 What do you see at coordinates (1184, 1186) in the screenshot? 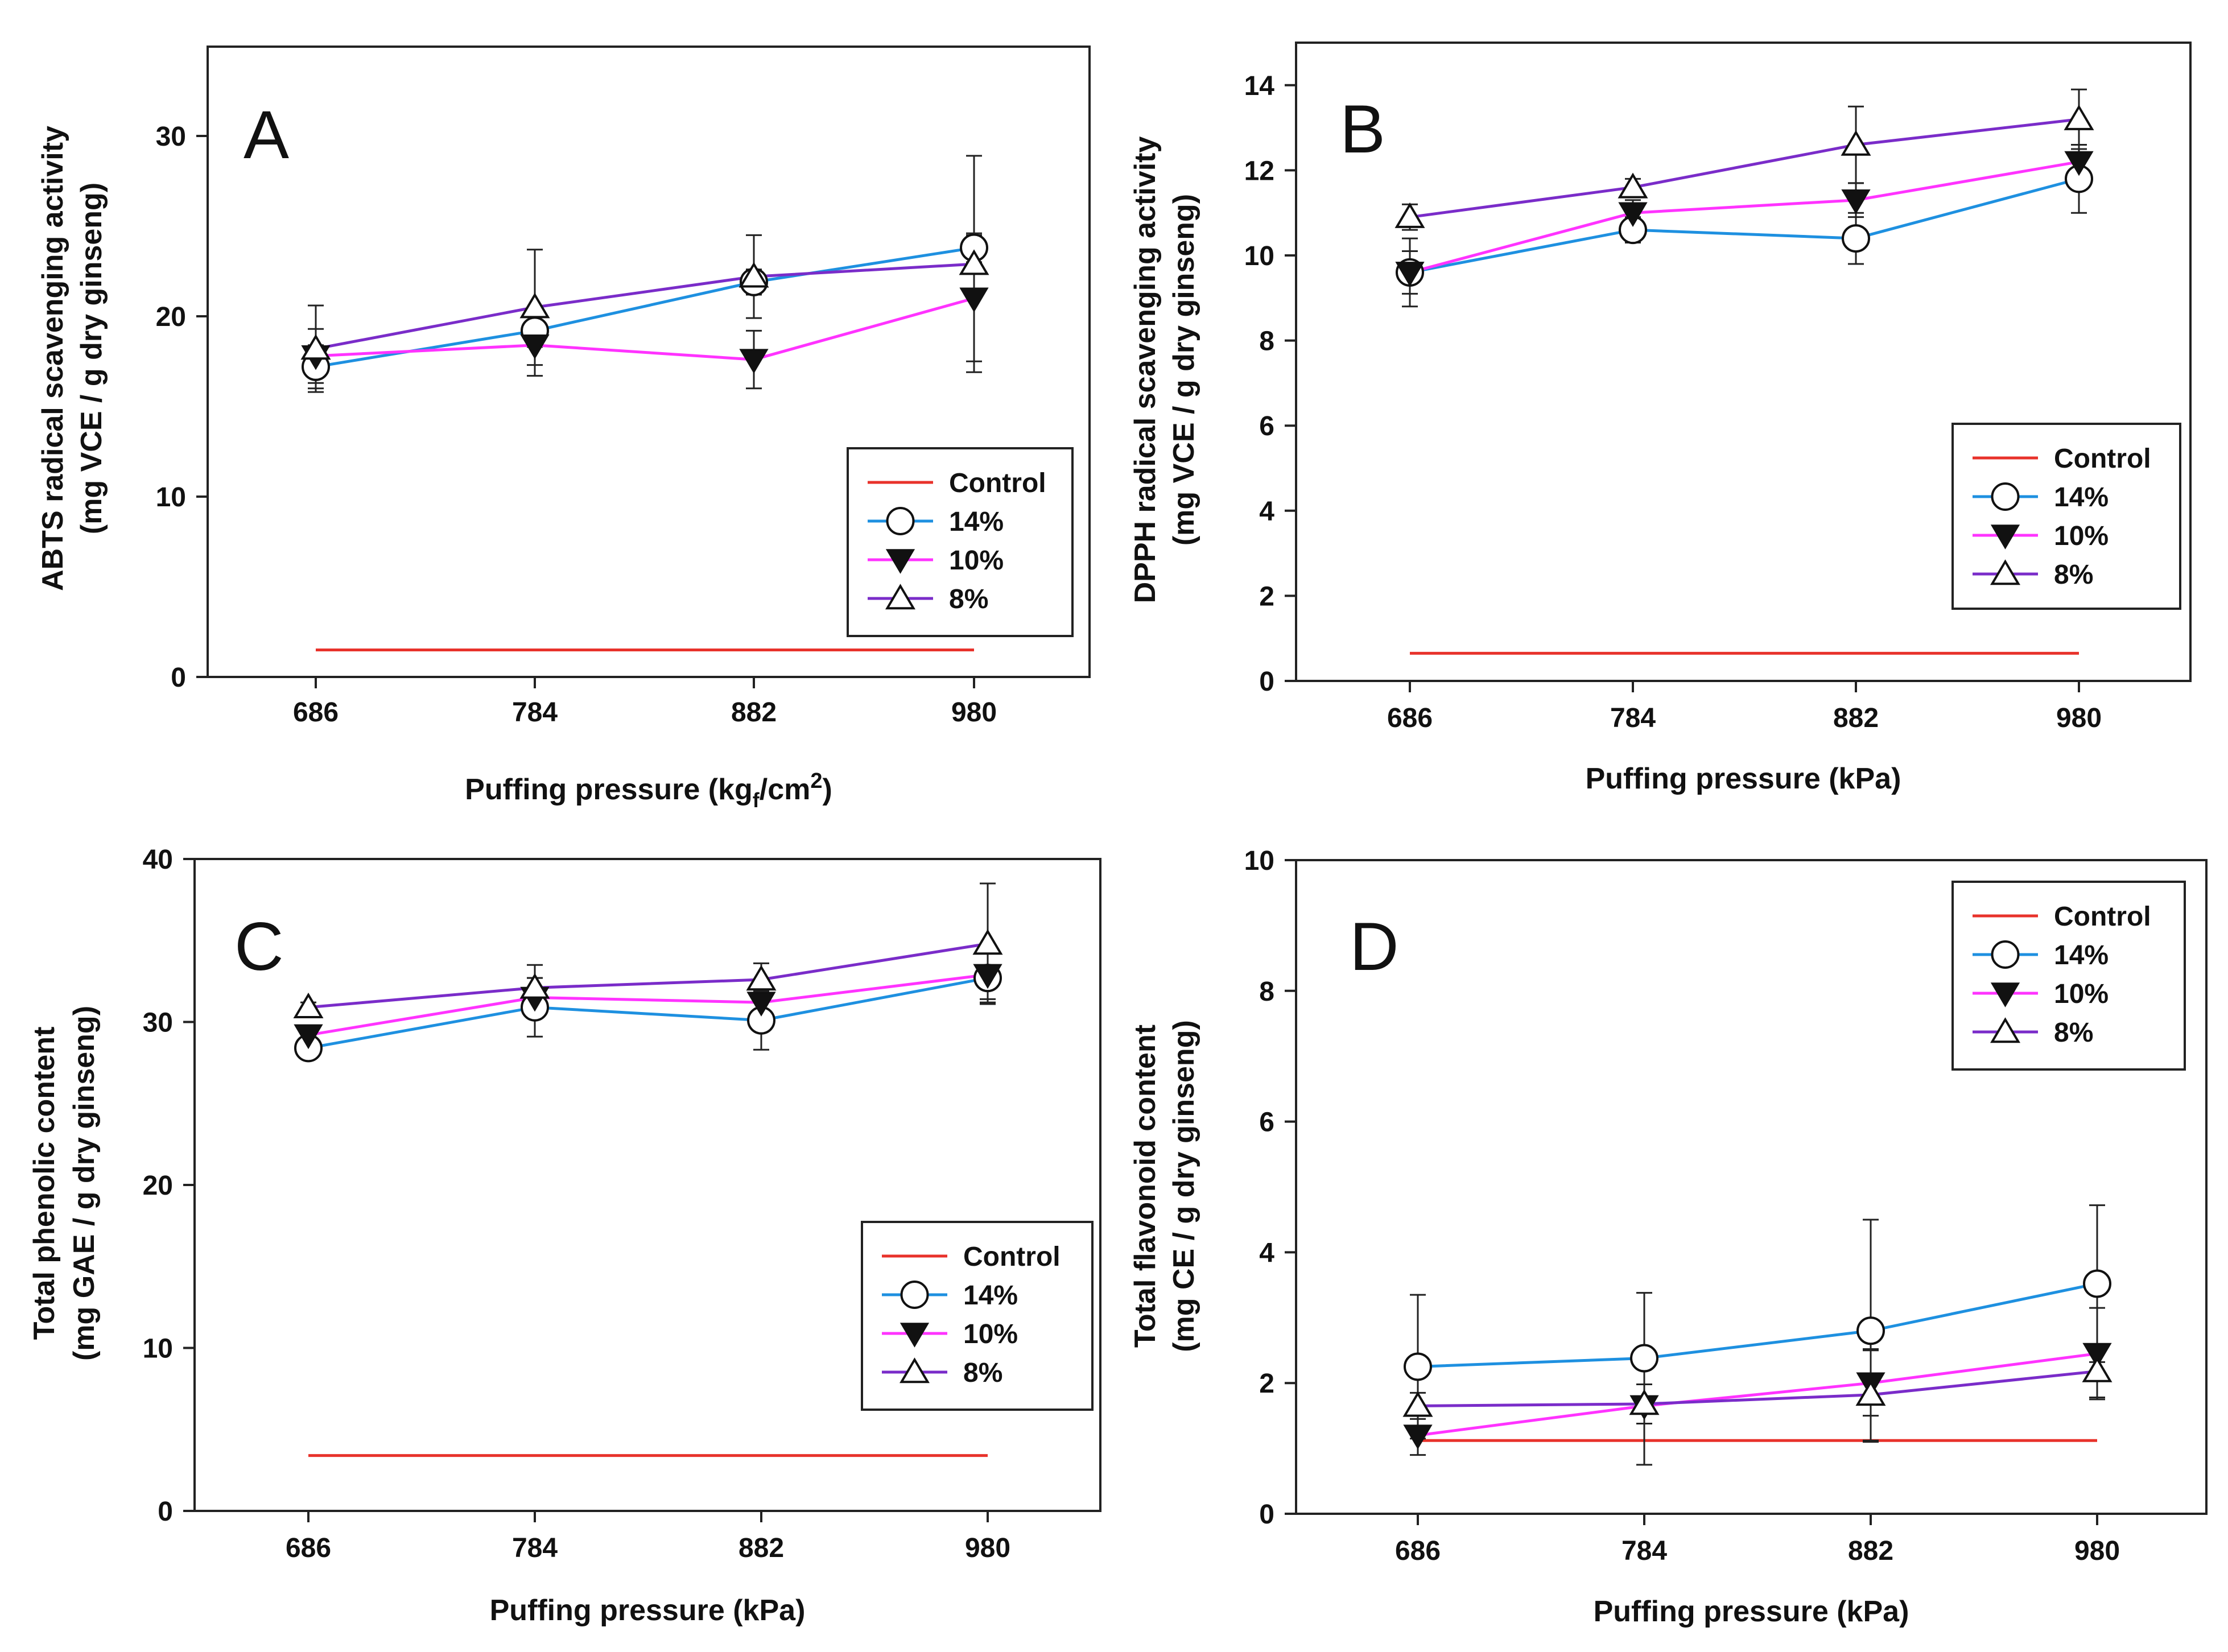
I see `y-axis-title-units: (mg CE / g dry ginseng)` at bounding box center [1184, 1186].